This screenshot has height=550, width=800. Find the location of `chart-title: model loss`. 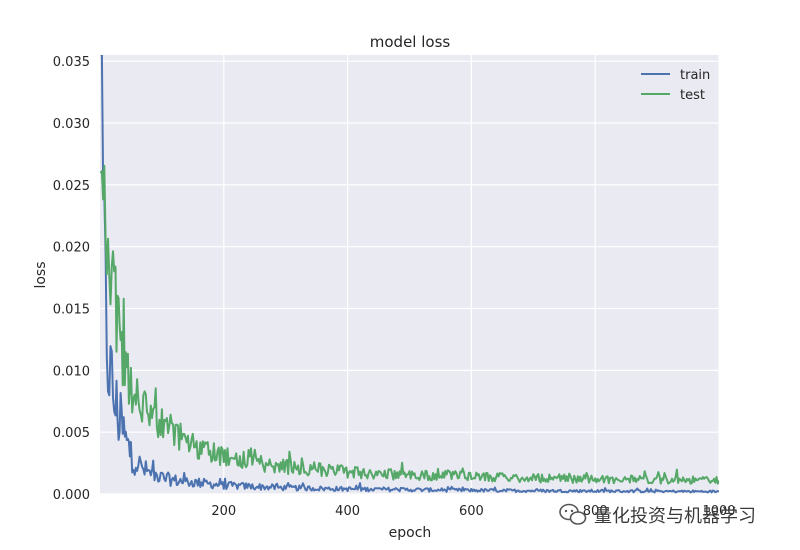

chart-title: model loss is located at coordinates (410, 42).